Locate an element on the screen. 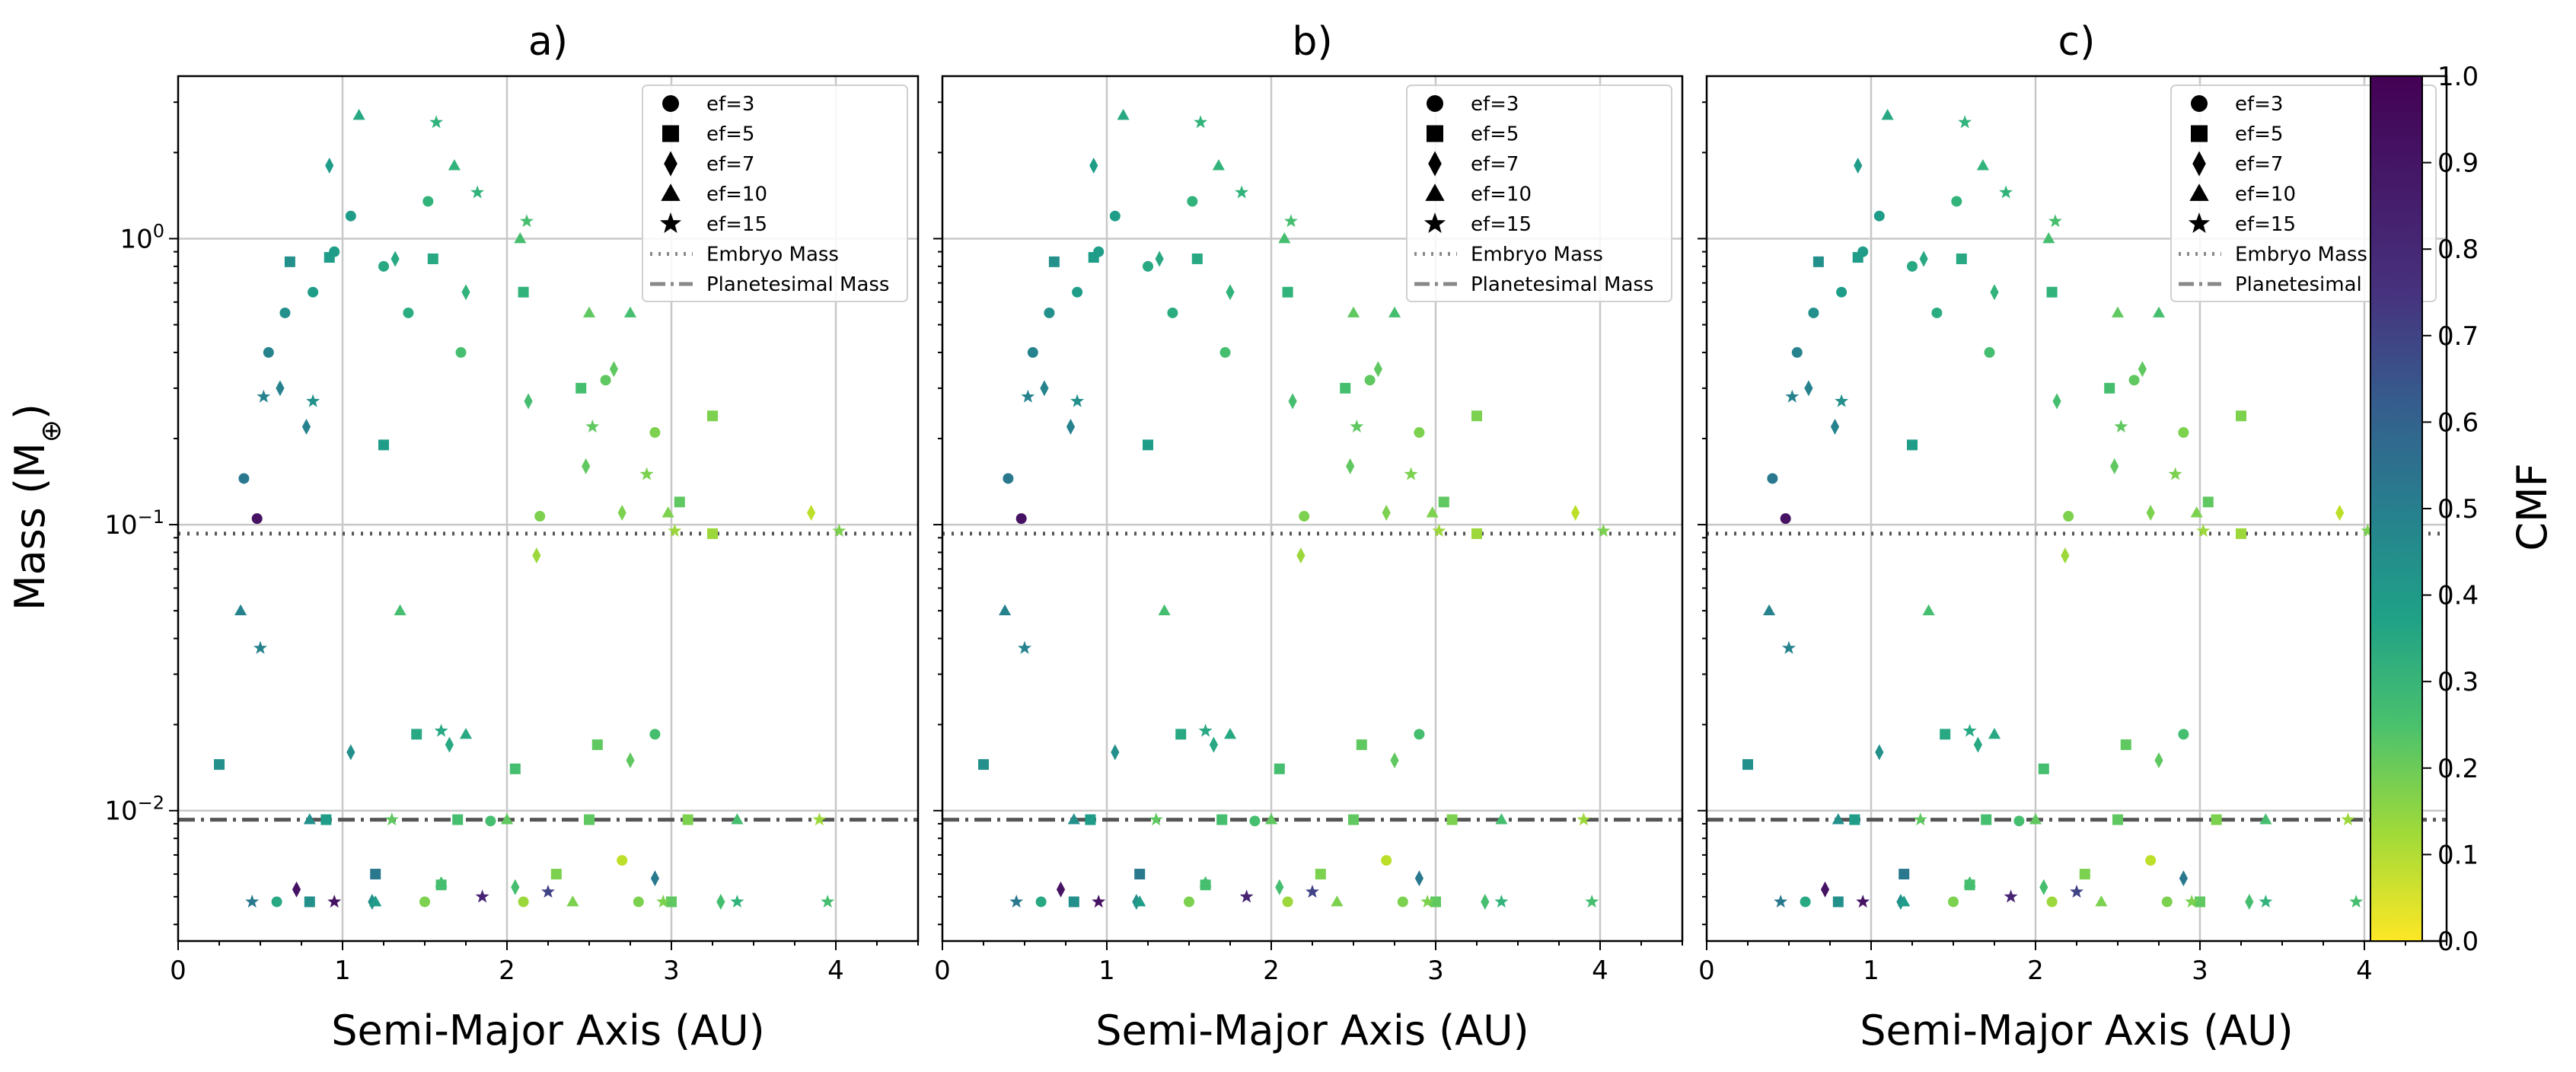  panel-title: a) is located at coordinates (548, 42).